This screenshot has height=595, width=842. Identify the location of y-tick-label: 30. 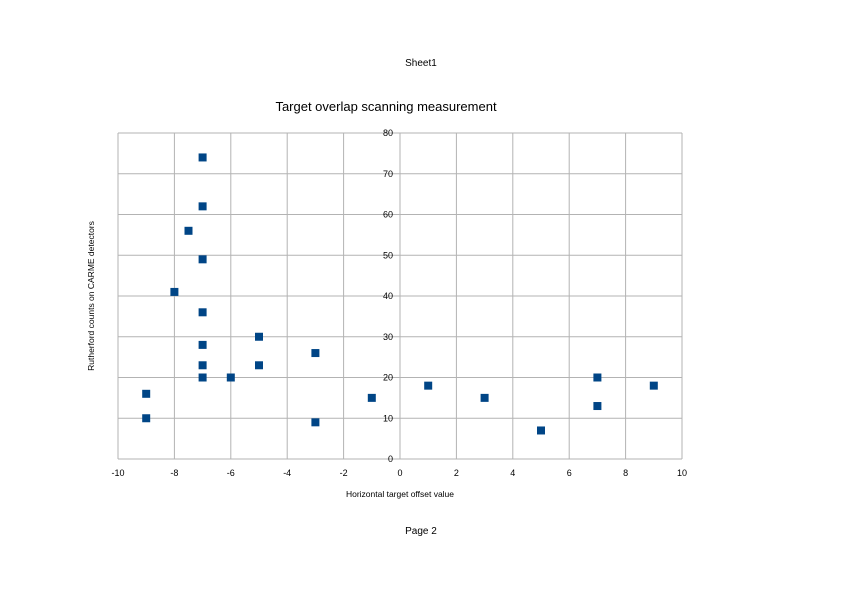
(388, 337).